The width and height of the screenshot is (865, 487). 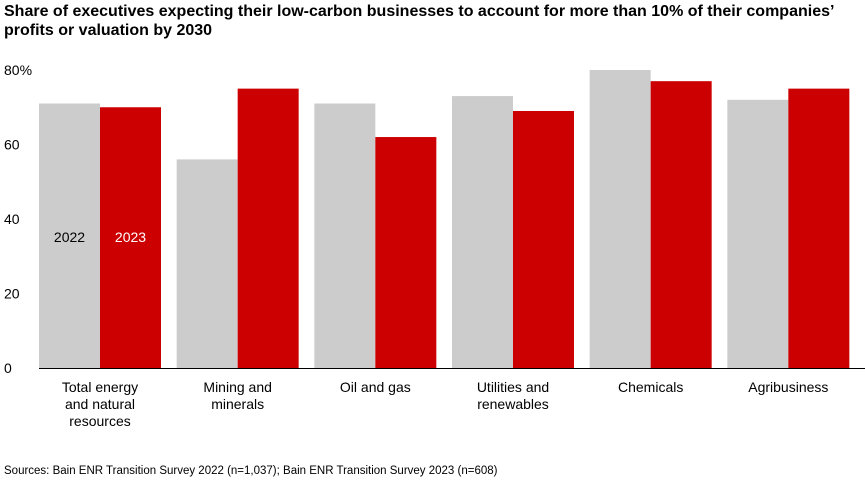 What do you see at coordinates (8, 368) in the screenshot?
I see `y-tick-label: 0` at bounding box center [8, 368].